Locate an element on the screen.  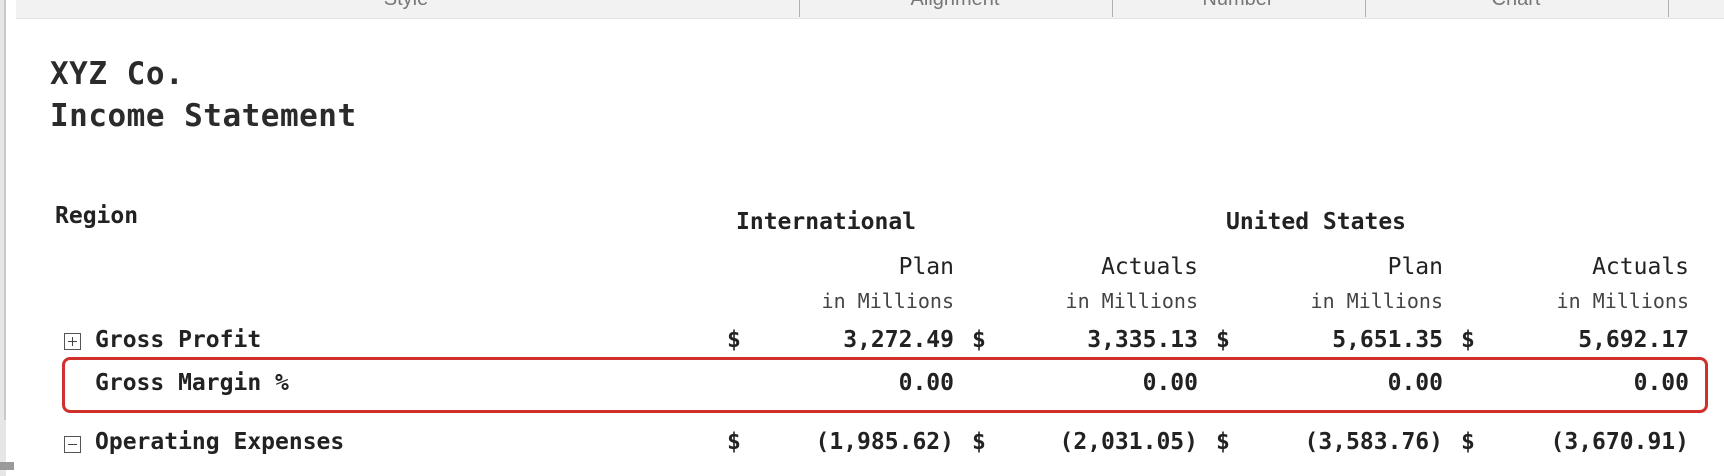
highlighted-row-outline is located at coordinates (885, 385).